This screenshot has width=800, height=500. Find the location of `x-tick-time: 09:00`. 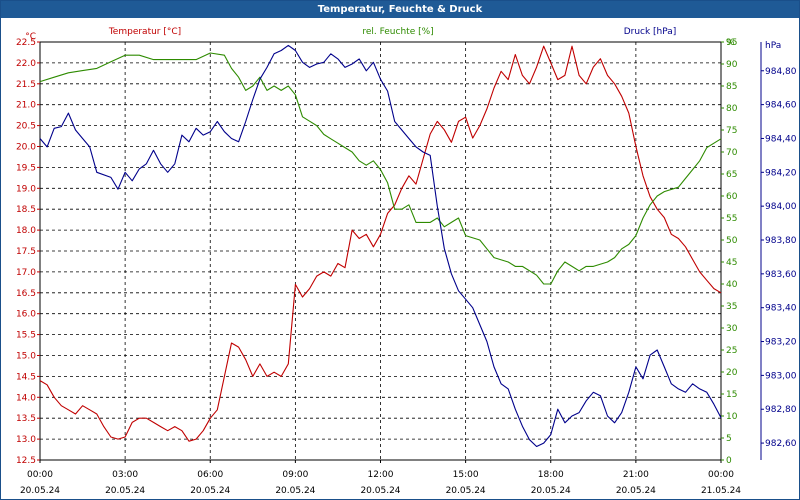

x-tick-time: 09:00 is located at coordinates (295, 475).